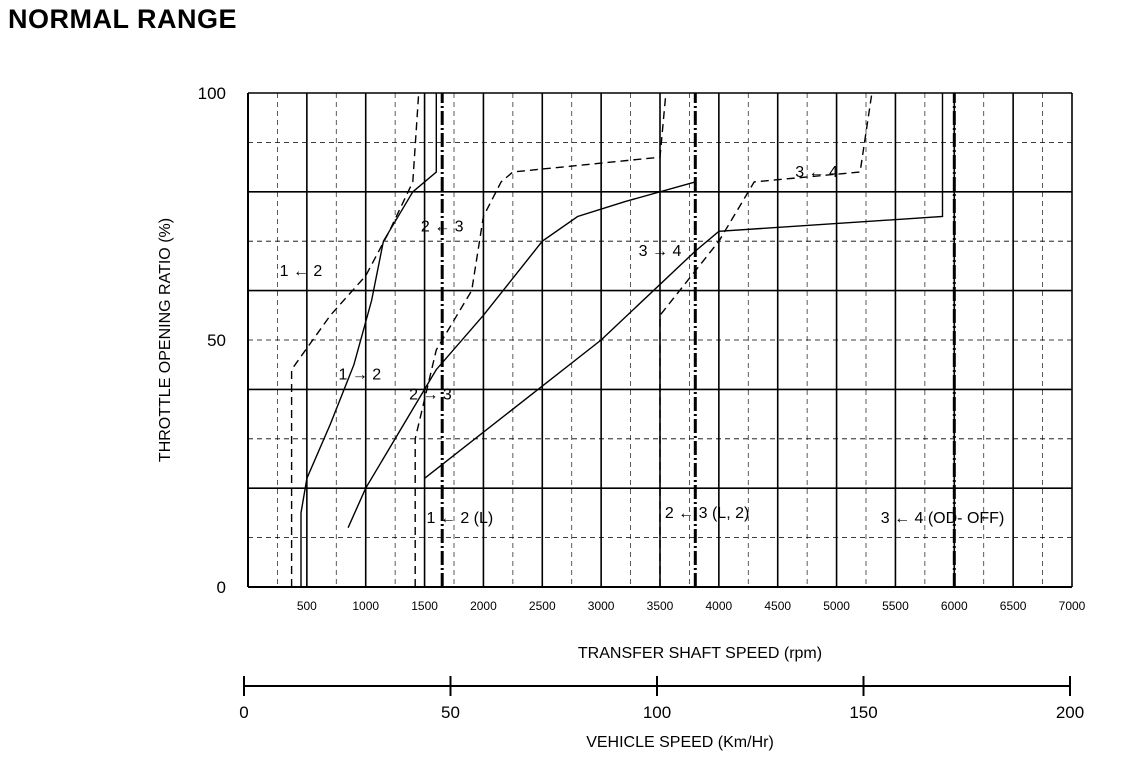 This screenshot has height=764, width=1136. I want to click on y-tick-label: 50, so click(216, 340).